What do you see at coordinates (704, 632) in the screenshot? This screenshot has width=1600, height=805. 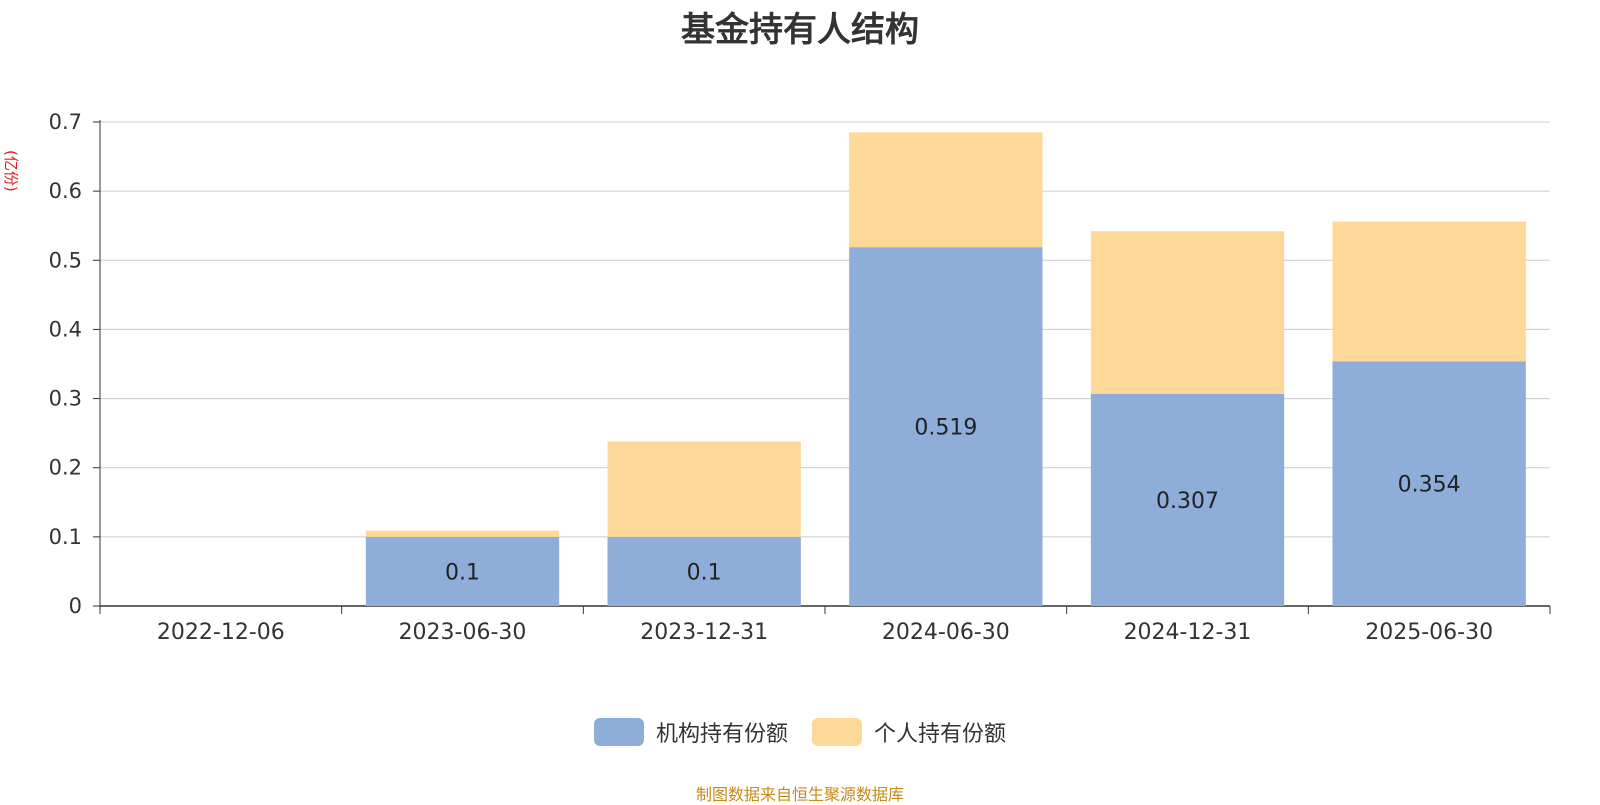 I see `x-tick-label: 2023-12-31` at bounding box center [704, 632].